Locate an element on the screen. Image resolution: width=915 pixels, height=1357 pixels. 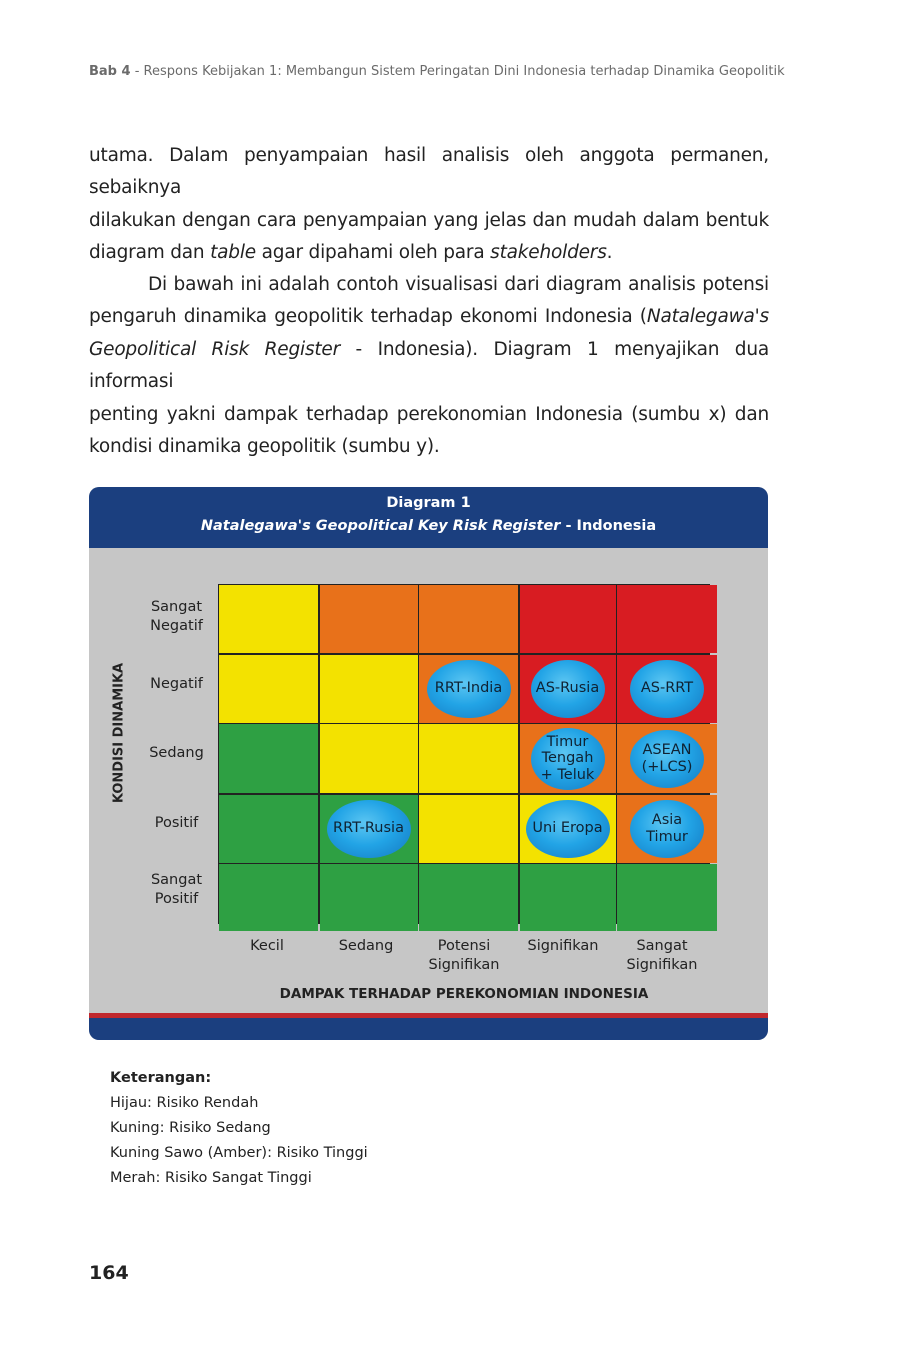
x-label-kecil: Kecil is located at coordinates (267, 946).